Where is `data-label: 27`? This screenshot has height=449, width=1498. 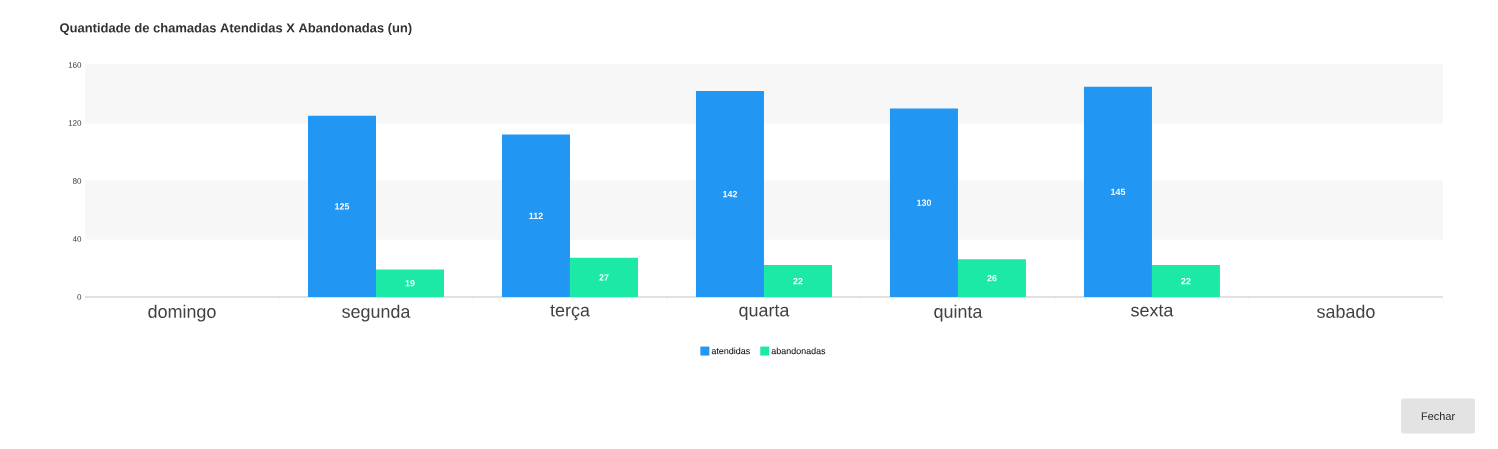
data-label: 27 is located at coordinates (604, 277).